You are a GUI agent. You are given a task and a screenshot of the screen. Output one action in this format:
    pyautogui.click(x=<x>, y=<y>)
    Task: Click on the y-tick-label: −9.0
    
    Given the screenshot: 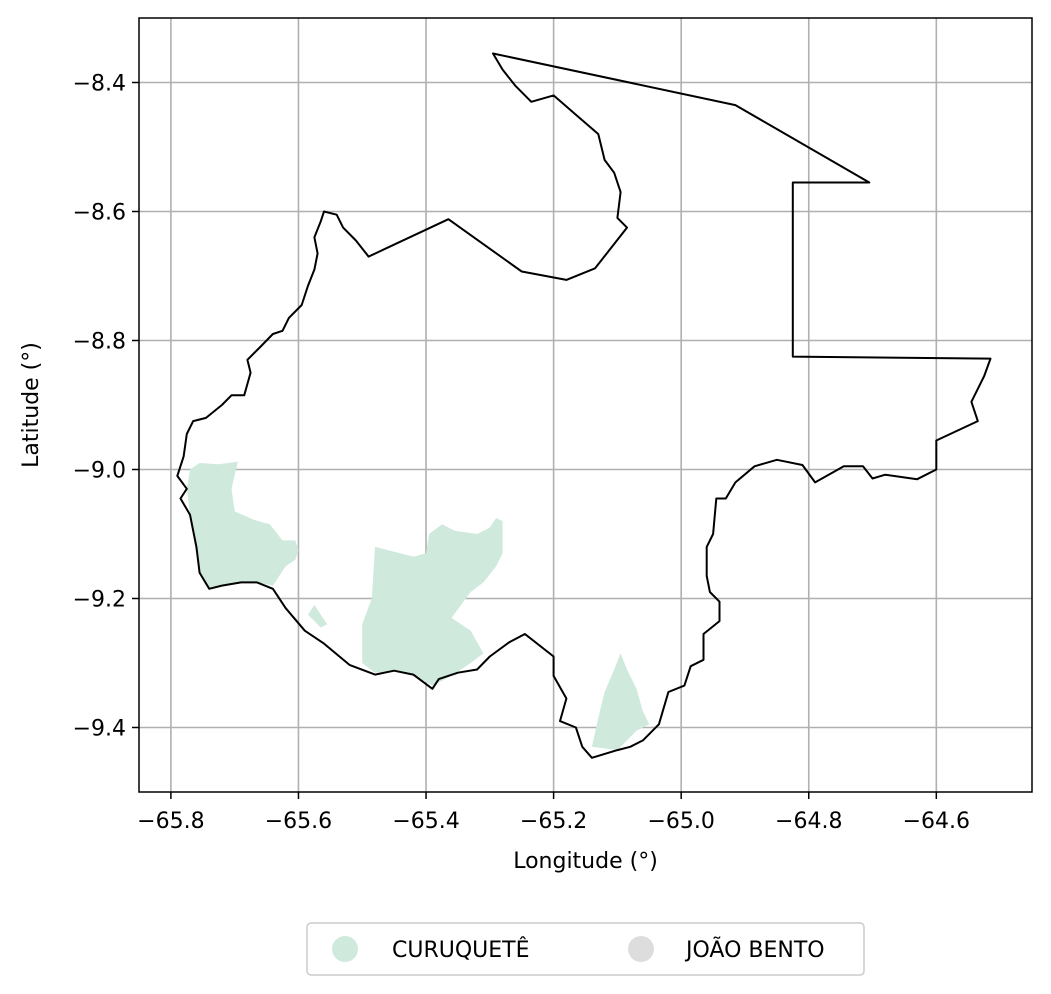 What is the action you would take?
    pyautogui.click(x=99, y=471)
    